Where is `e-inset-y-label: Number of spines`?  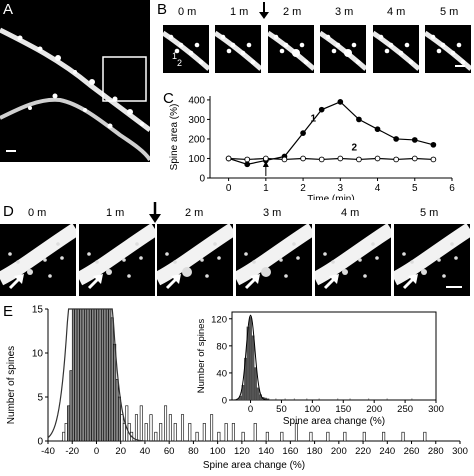
e-inset-y-label: Number of spines is located at coordinates (201, 356).